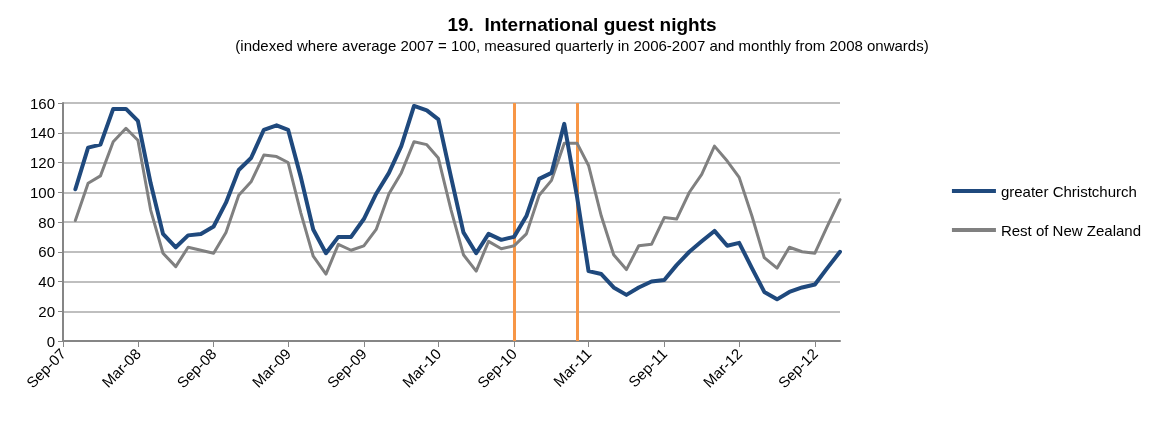 Image resolution: width=1164 pixels, height=421 pixels. What do you see at coordinates (46, 281) in the screenshot?
I see `y-tick-label: 40` at bounding box center [46, 281].